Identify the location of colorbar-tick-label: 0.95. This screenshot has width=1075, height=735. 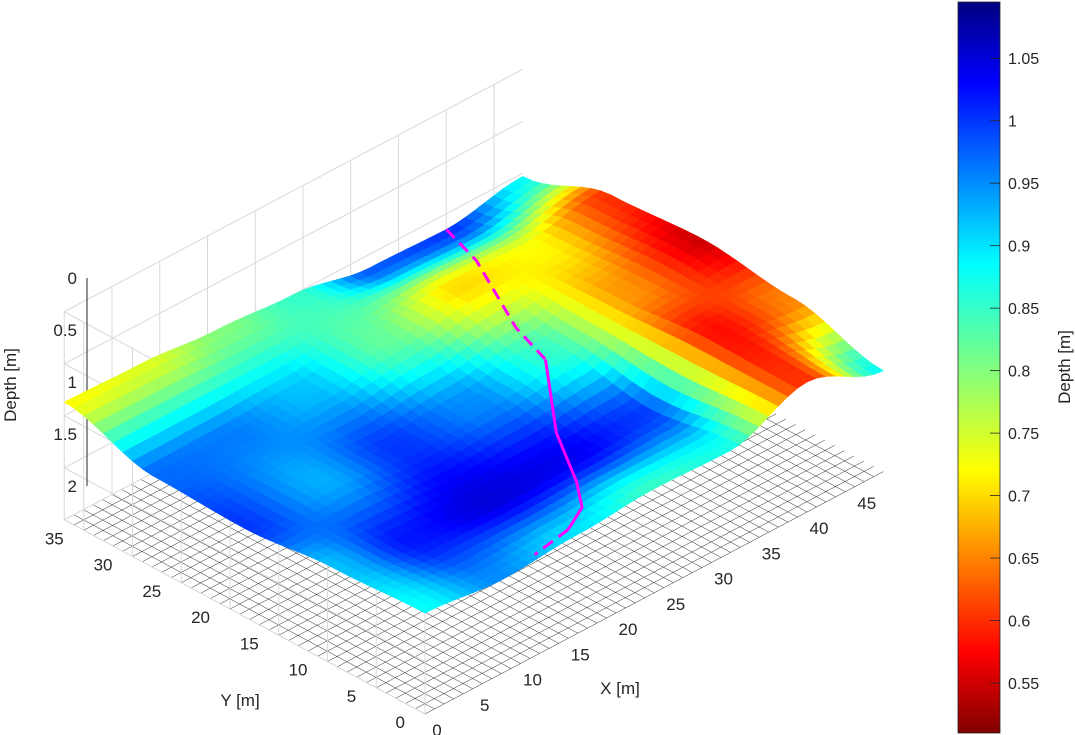
(1023, 184).